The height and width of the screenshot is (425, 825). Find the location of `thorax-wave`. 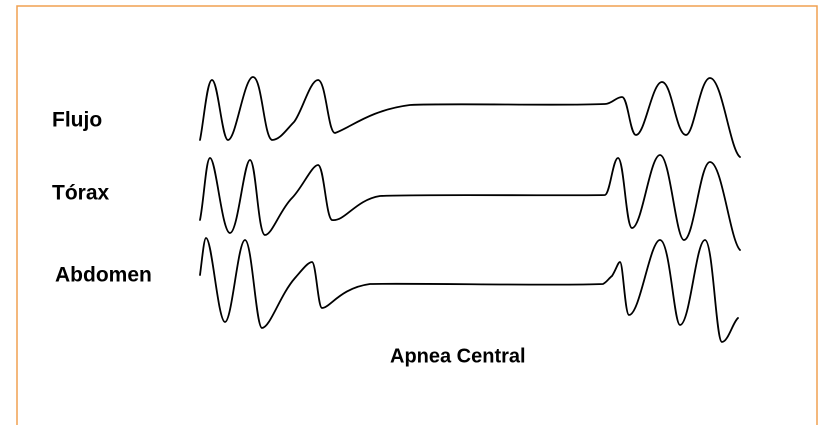

thorax-wave is located at coordinates (470, 202).